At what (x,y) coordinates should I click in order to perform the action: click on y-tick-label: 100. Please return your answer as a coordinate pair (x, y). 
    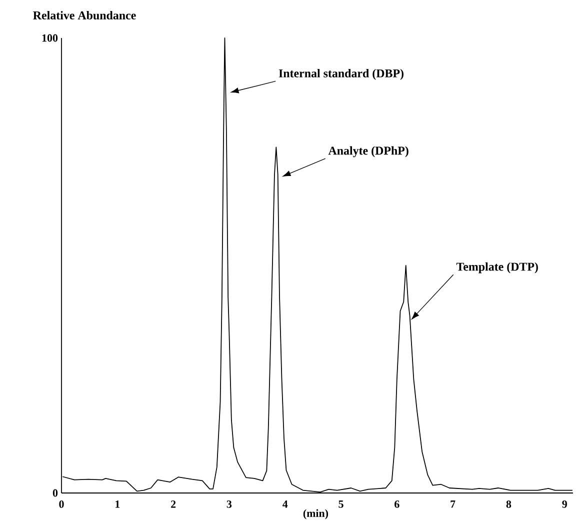
    Looking at the image, I should click on (50, 38).